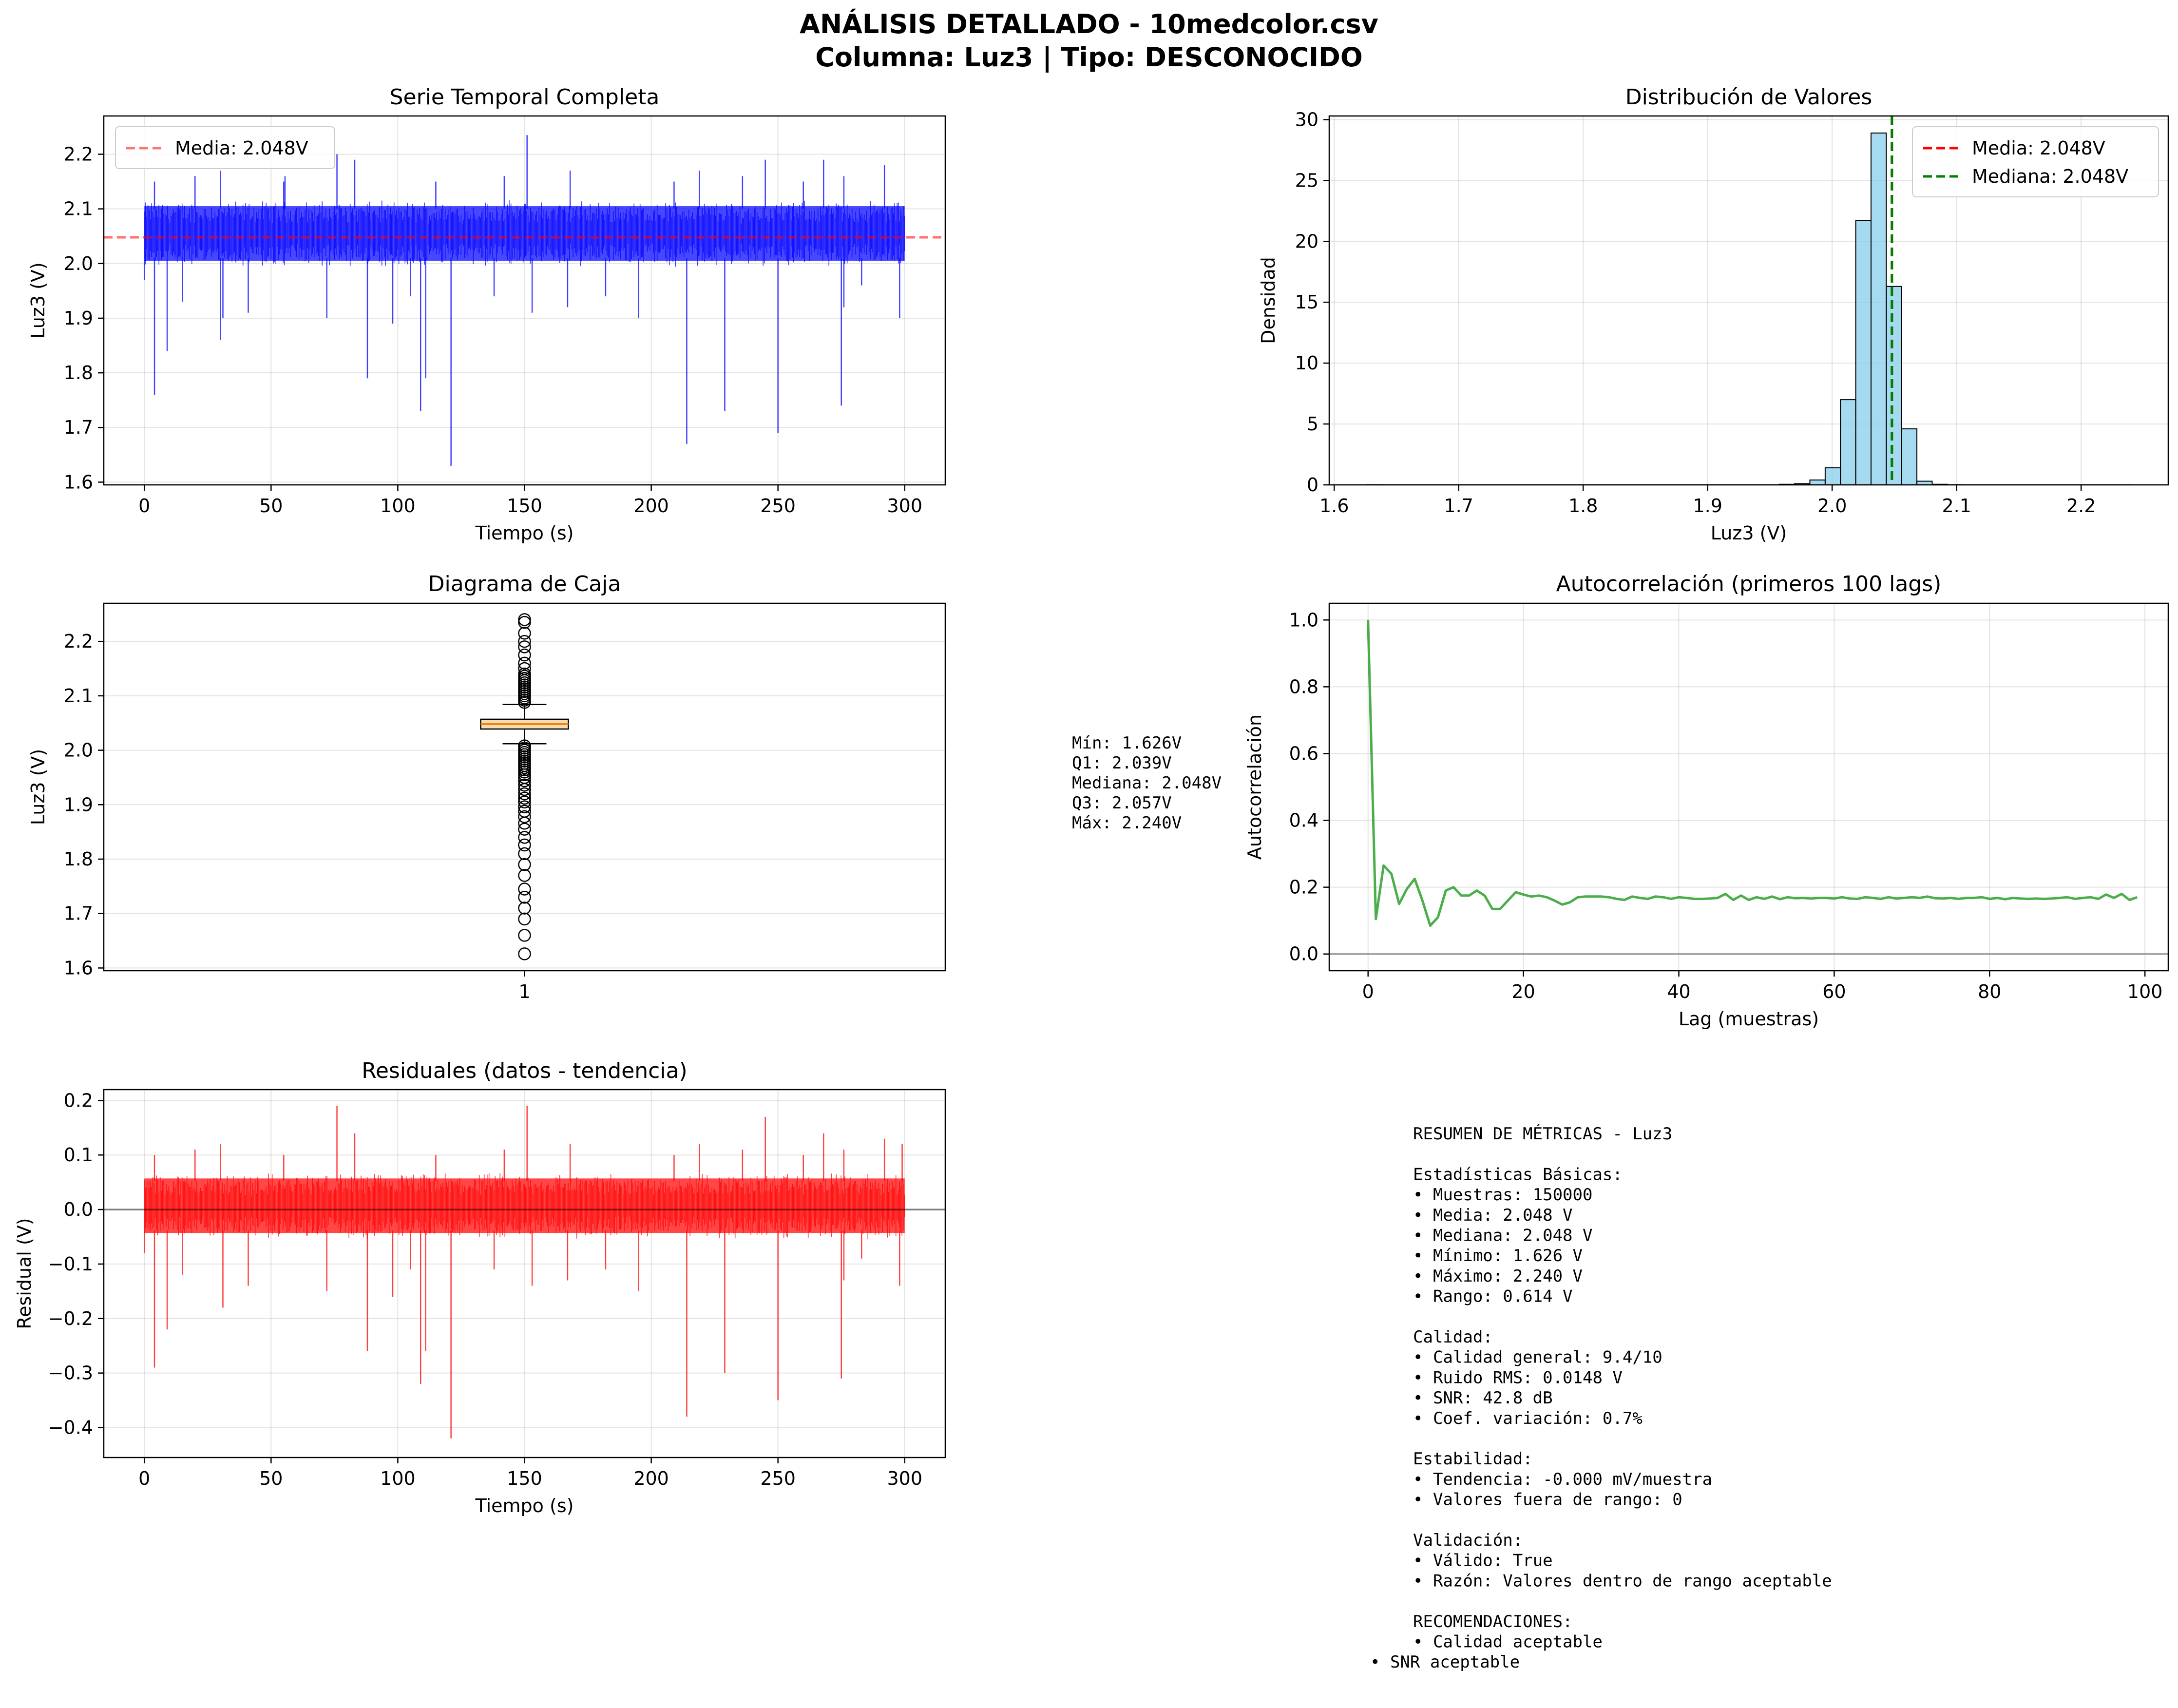 Image resolution: width=2178 pixels, height=1708 pixels. I want to click on summary-line: RESUMEN DE MÉTRICAS - Luz3, so click(1543, 1134).